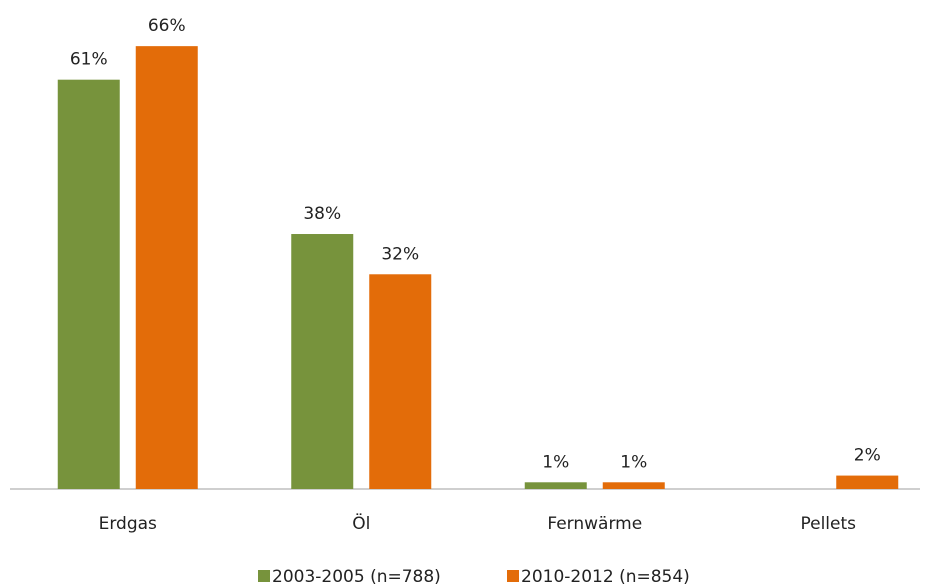 The image size is (933, 588). Describe the element at coordinates (89, 60) in the screenshot. I see `data-label: 61%` at that location.